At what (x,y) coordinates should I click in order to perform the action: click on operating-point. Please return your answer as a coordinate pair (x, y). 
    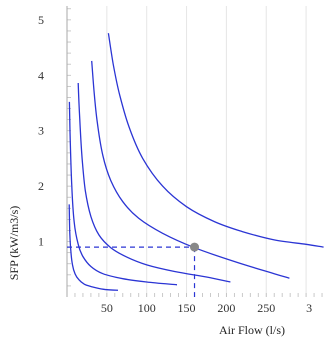
    Looking at the image, I should click on (195, 247).